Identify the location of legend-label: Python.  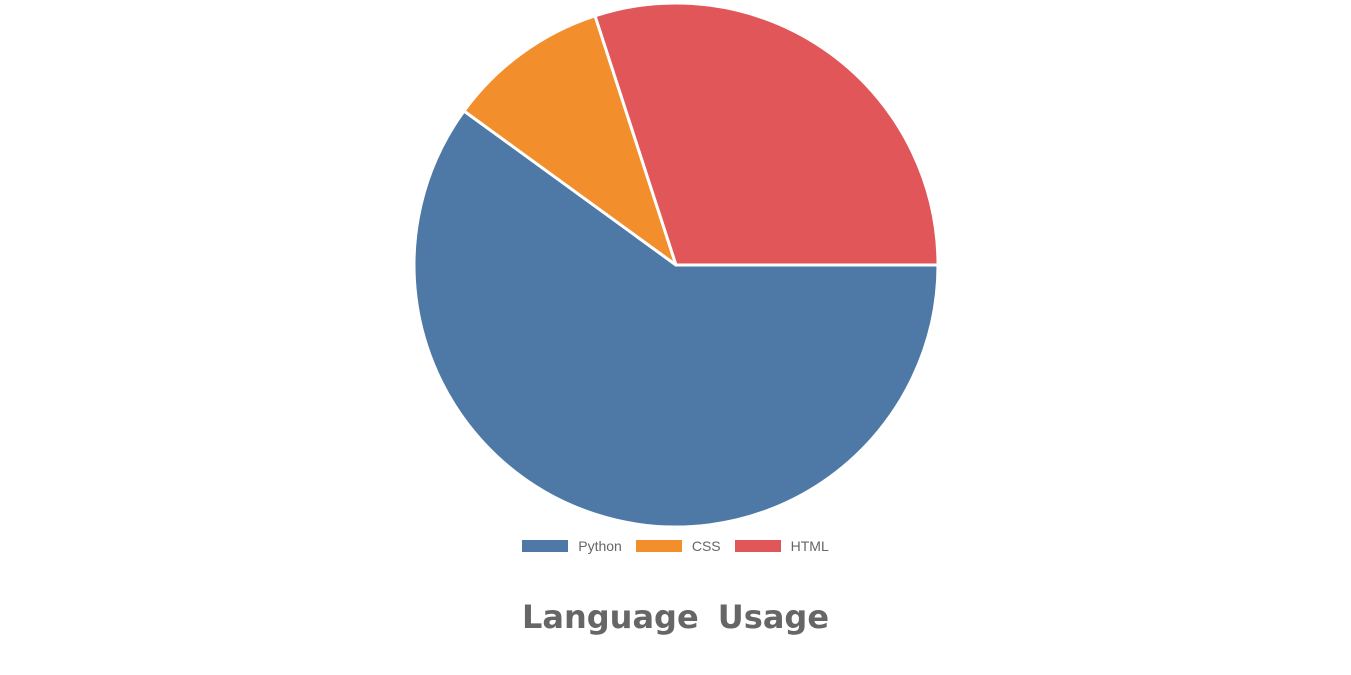
(600, 546).